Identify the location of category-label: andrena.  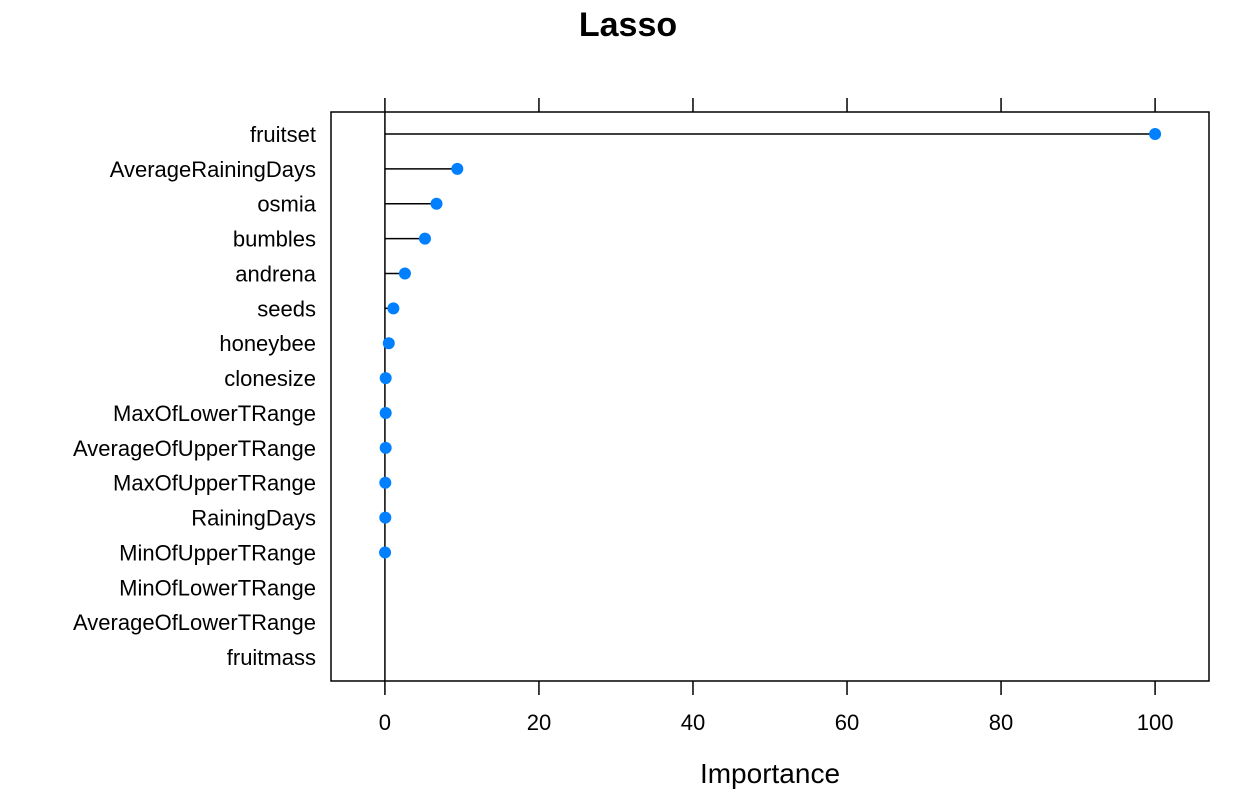
(276, 273).